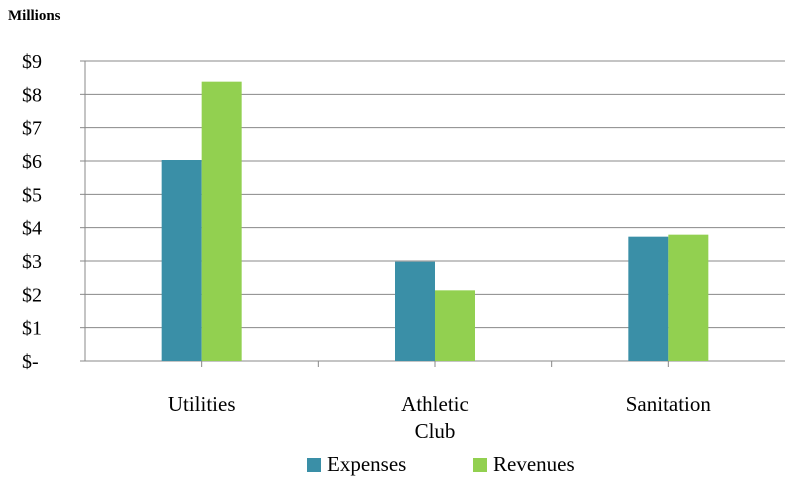 The image size is (785, 480). I want to click on legend-swatch-revenues, so click(480, 464).